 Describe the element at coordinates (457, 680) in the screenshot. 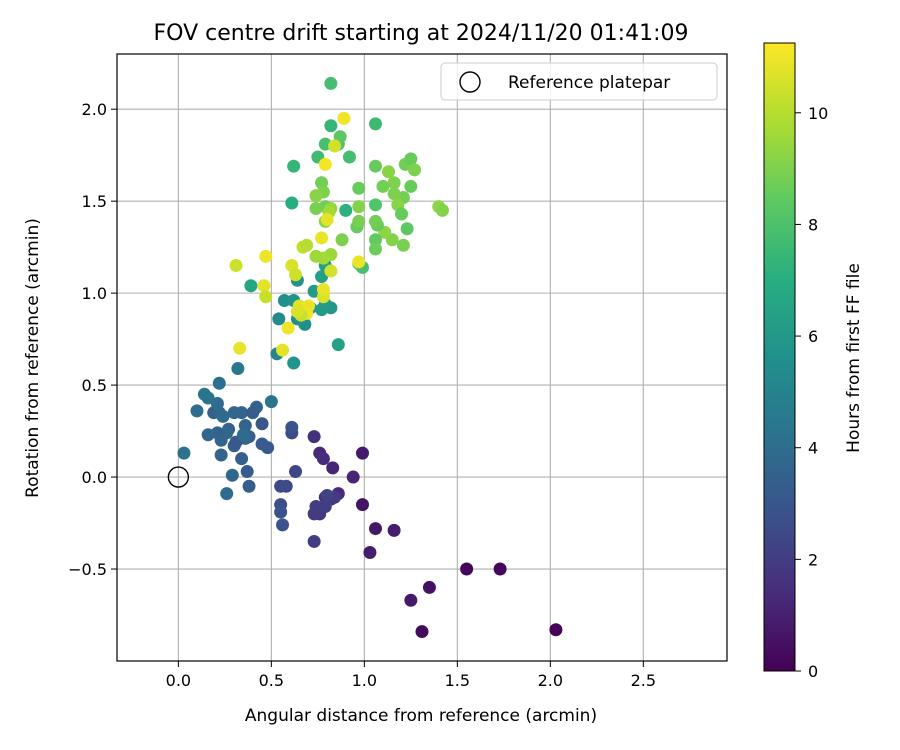

I see `x-tick-label: 1.5` at that location.